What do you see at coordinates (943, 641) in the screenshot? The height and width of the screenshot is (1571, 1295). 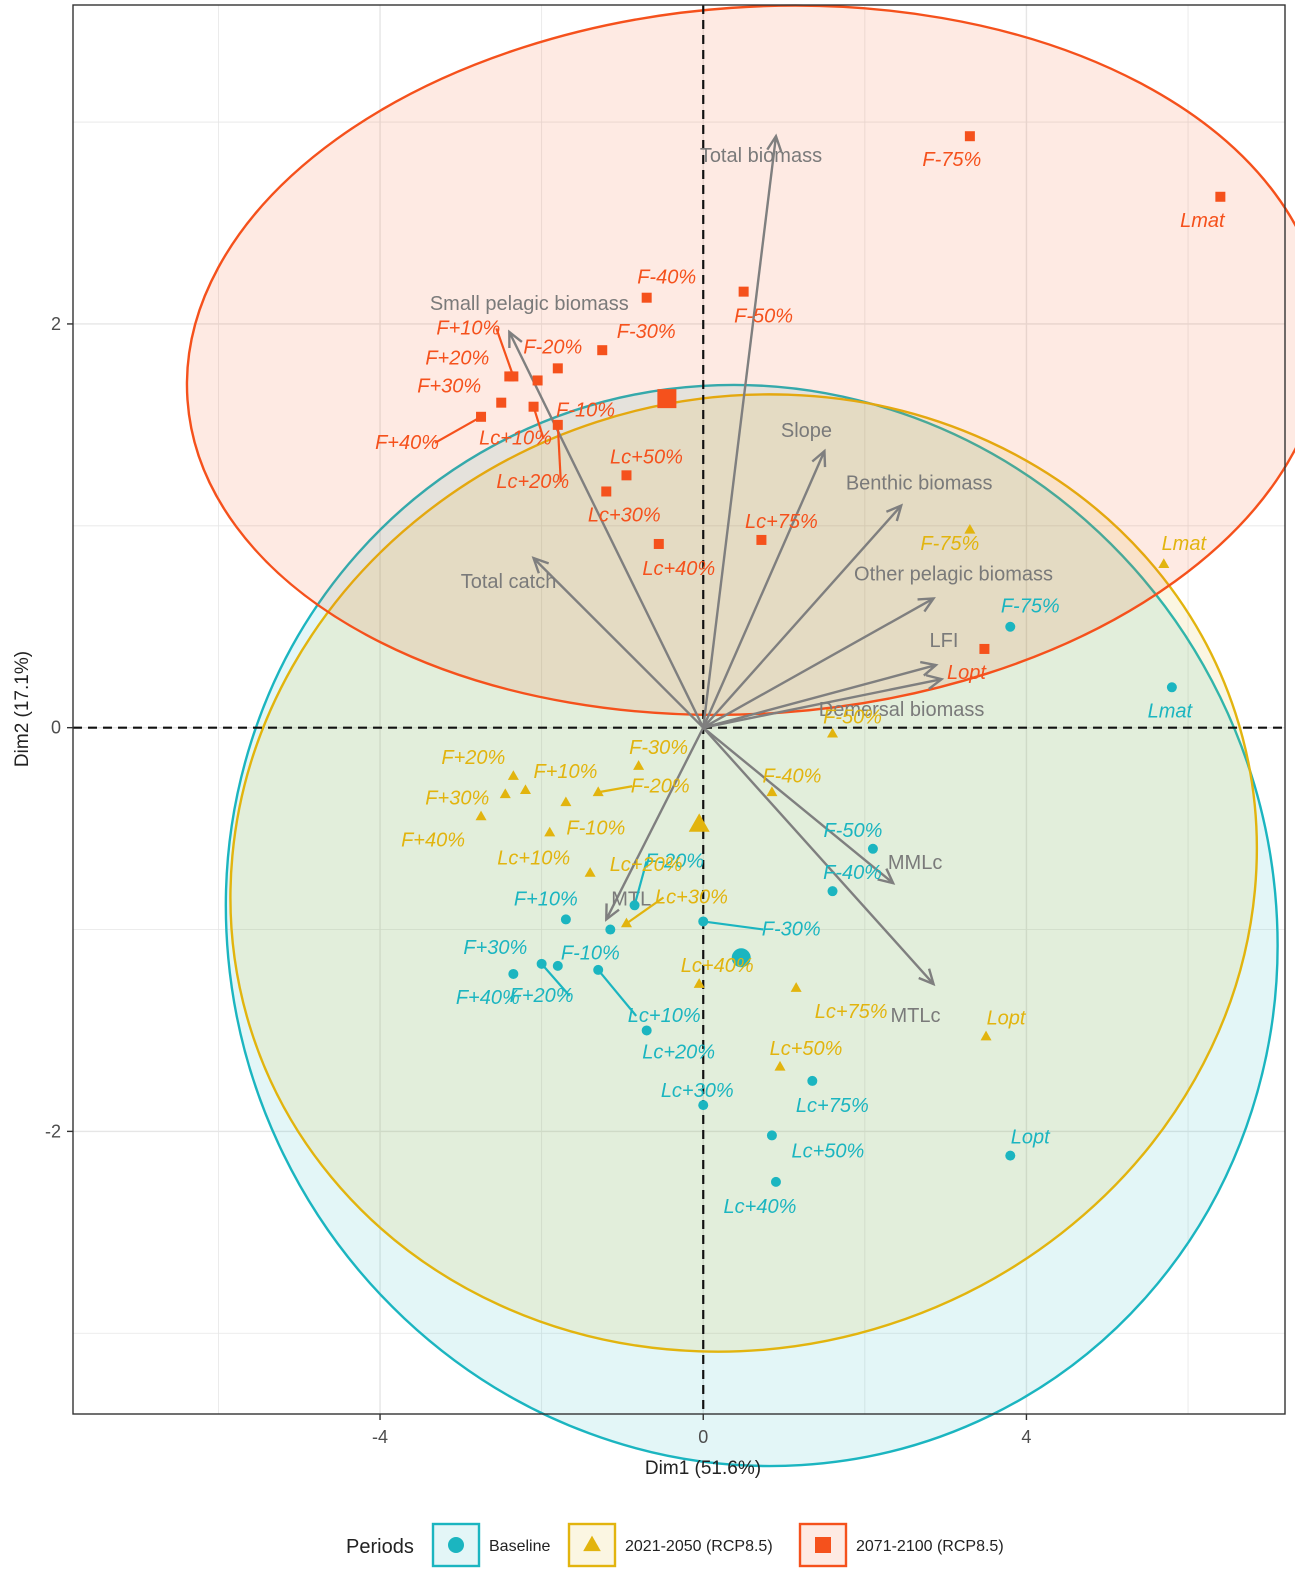 I see `variable-label: LFI` at bounding box center [943, 641].